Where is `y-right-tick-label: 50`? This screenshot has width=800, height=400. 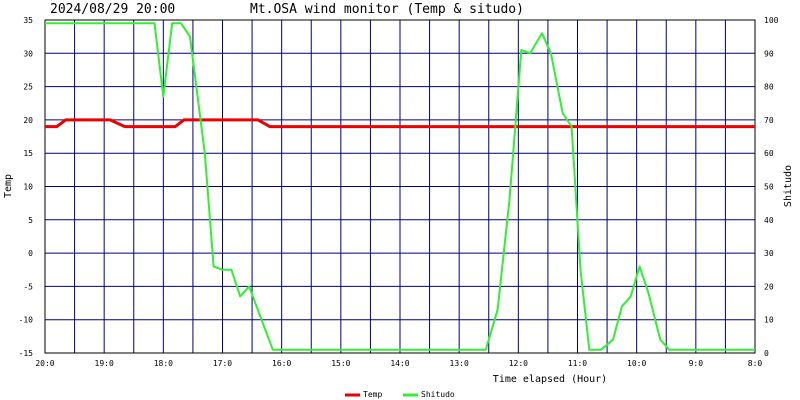 y-right-tick-label: 50 is located at coordinates (769, 187).